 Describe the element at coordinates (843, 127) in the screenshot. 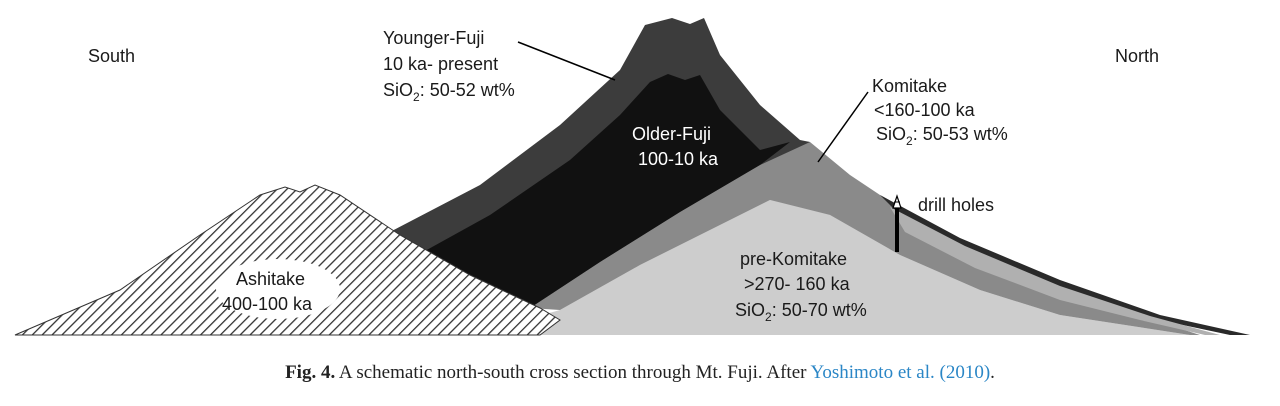

I see `komitake-leader` at that location.